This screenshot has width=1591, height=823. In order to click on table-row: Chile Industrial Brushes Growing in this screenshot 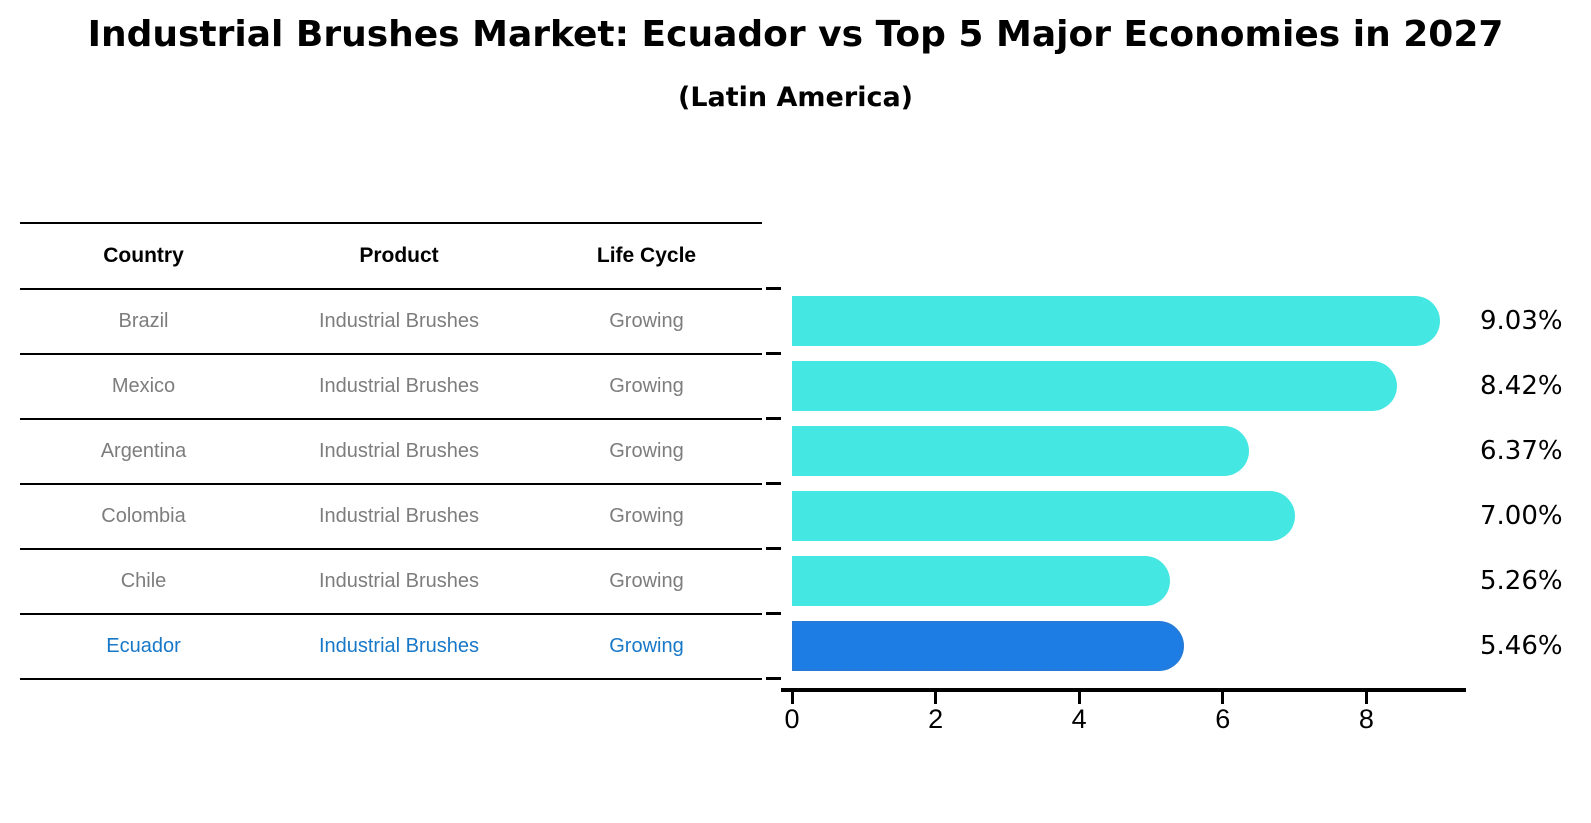, I will do `click(391, 582)`.